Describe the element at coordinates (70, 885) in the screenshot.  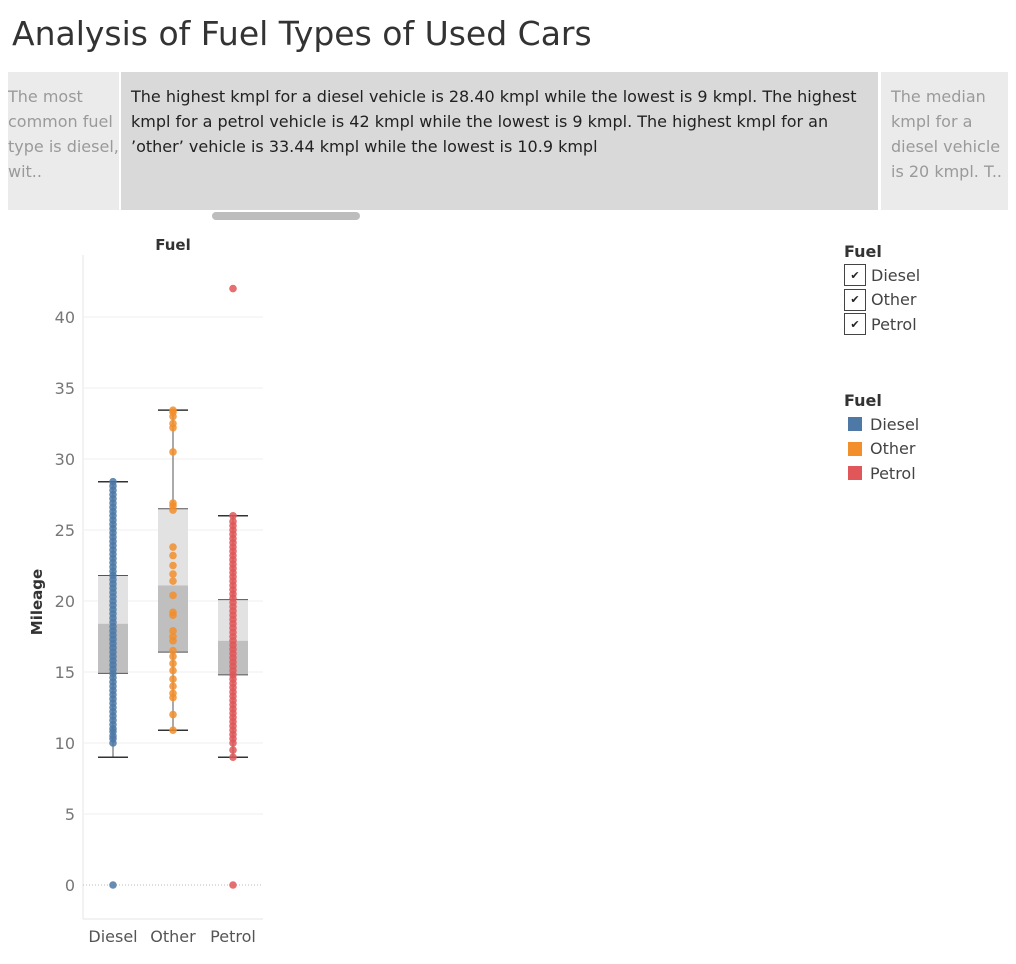
I see `y-tick-label: 0` at that location.